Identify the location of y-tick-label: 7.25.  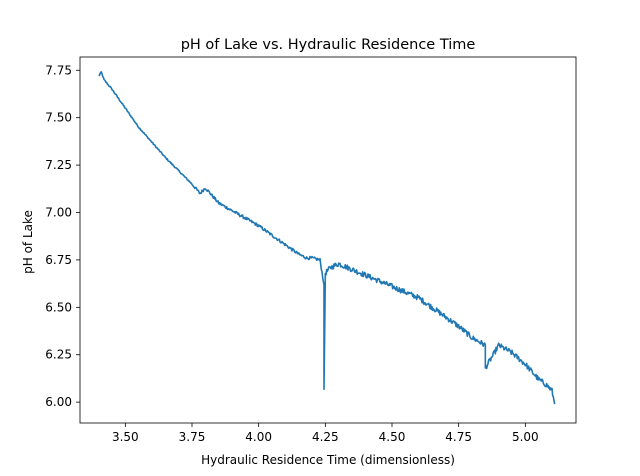
(58, 165).